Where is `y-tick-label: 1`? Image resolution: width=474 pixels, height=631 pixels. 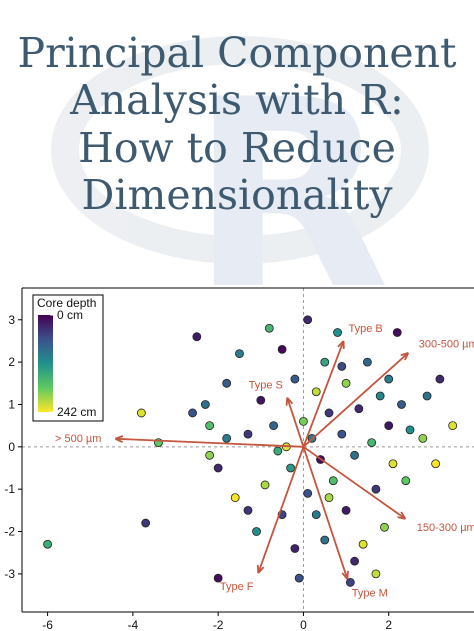 y-tick-label: 1 is located at coordinates (11, 404).